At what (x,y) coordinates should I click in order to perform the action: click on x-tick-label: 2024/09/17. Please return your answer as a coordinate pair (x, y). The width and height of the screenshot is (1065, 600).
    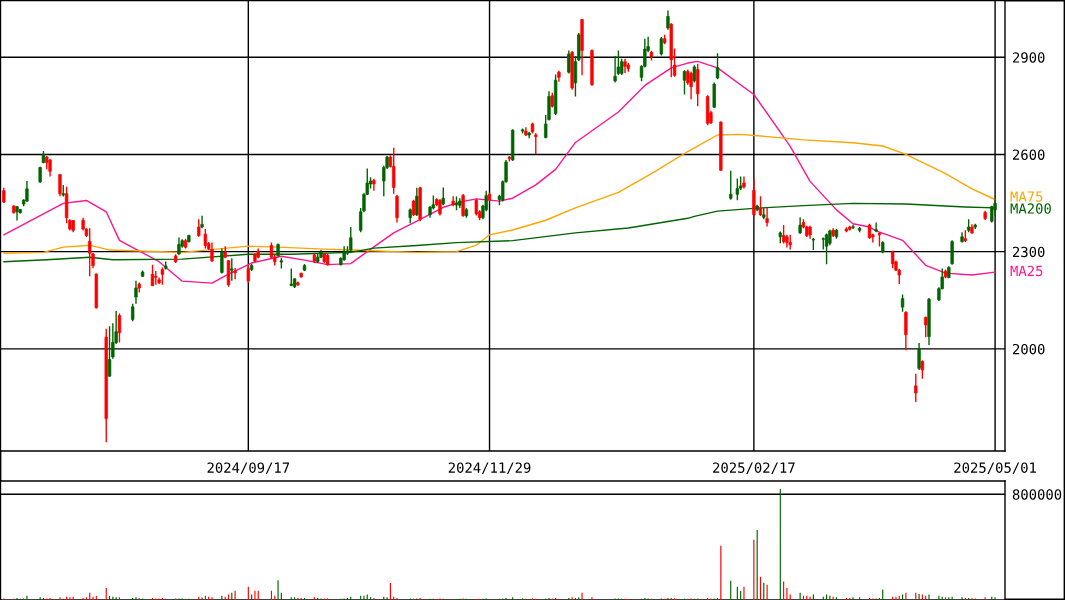
    Looking at the image, I should click on (248, 468).